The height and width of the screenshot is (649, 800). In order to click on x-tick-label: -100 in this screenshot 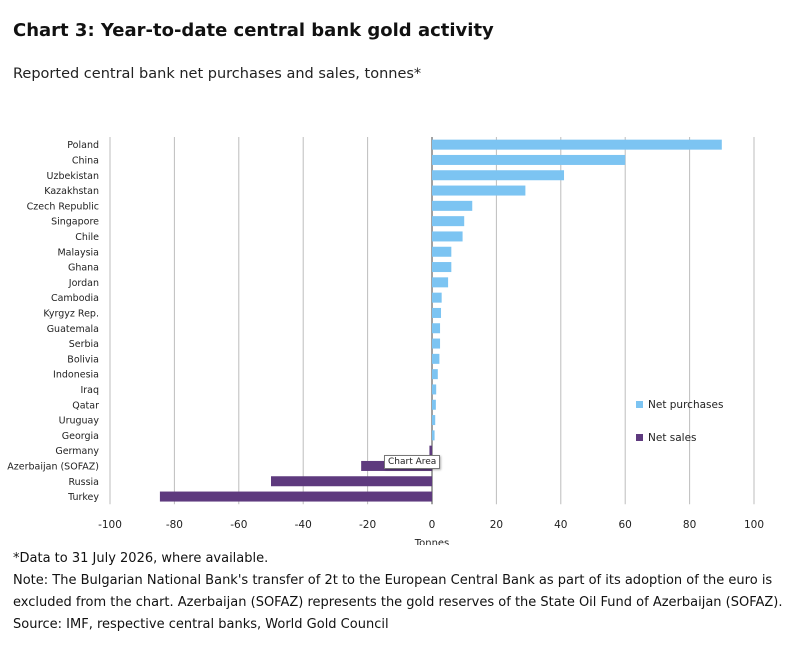, I will do `click(110, 525)`.